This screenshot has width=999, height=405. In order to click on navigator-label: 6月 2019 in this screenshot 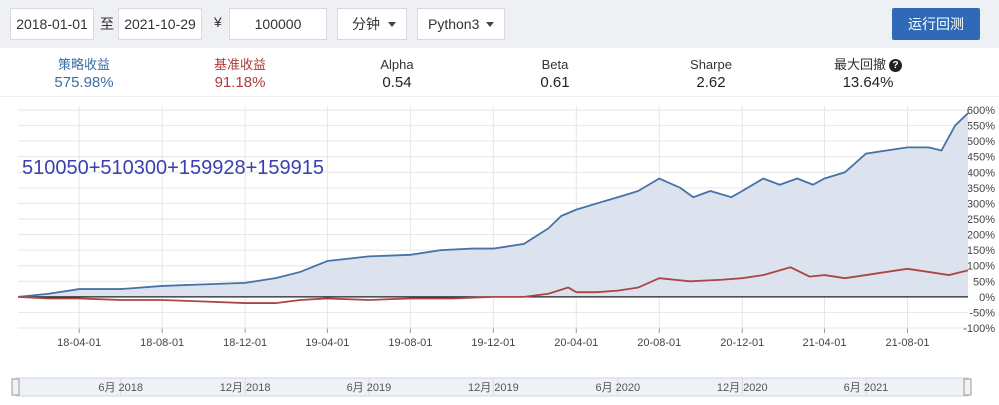, I will do `click(369, 388)`.